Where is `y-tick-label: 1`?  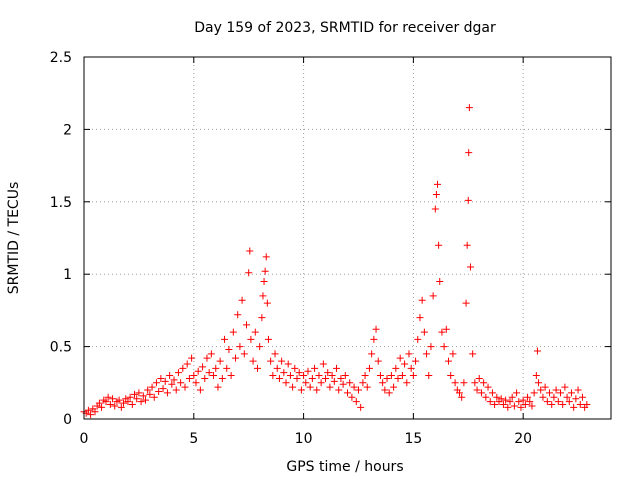 y-tick-label: 1 is located at coordinates (67, 275).